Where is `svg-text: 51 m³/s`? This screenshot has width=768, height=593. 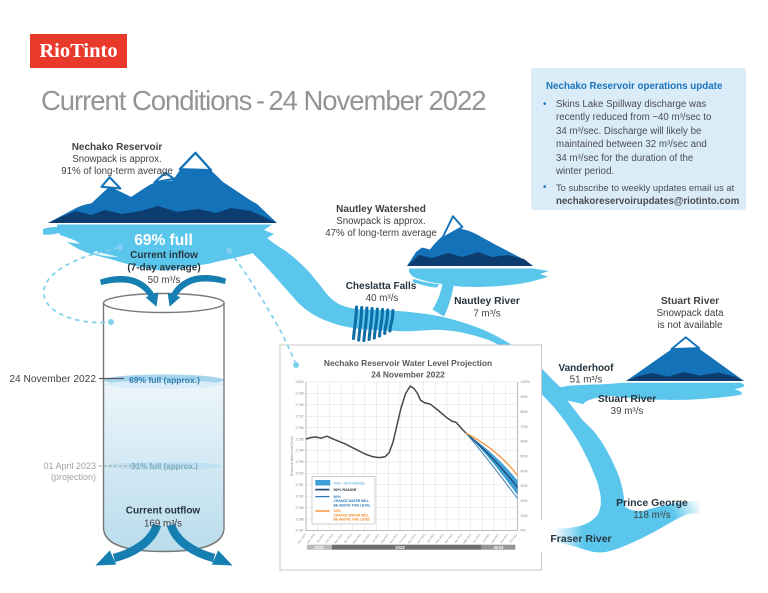
svg-text: 51 m³/s is located at coordinates (586, 380).